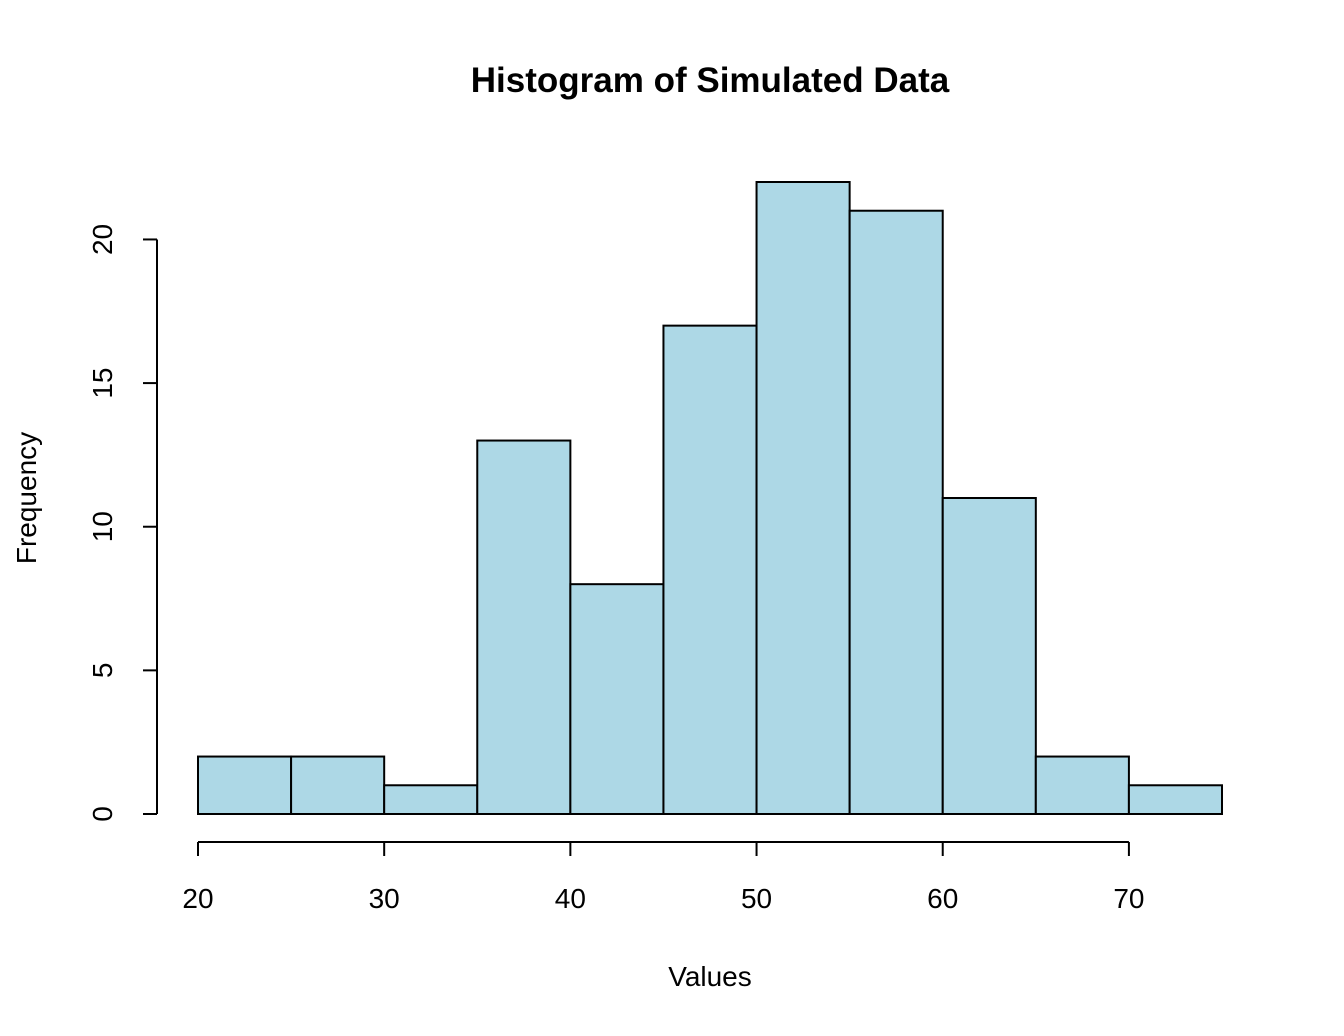 The image size is (1344, 1036). I want to click on x-tick-label: 60, so click(942, 898).